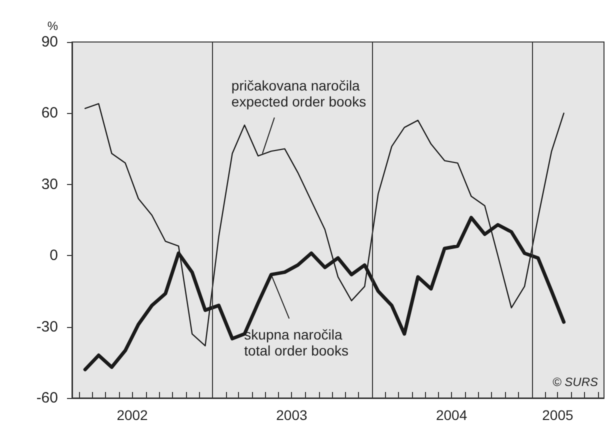 This screenshot has width=616, height=430. What do you see at coordinates (298, 94) in the screenshot?
I see `annotation: pričakovana naročila expected order books` at bounding box center [298, 94].